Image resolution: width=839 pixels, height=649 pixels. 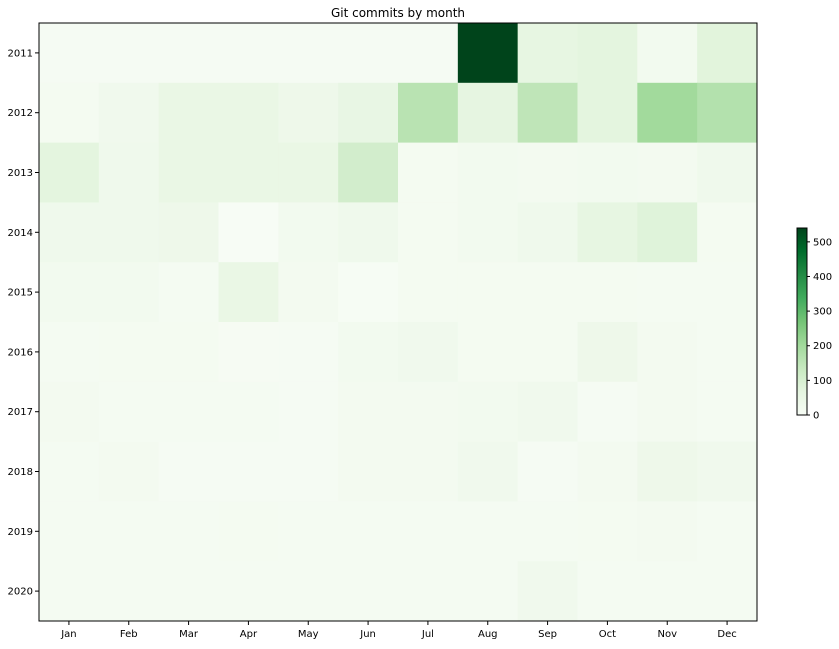 What do you see at coordinates (129, 412) in the screenshot?
I see `heatmap-cell-2017-feb` at bounding box center [129, 412].